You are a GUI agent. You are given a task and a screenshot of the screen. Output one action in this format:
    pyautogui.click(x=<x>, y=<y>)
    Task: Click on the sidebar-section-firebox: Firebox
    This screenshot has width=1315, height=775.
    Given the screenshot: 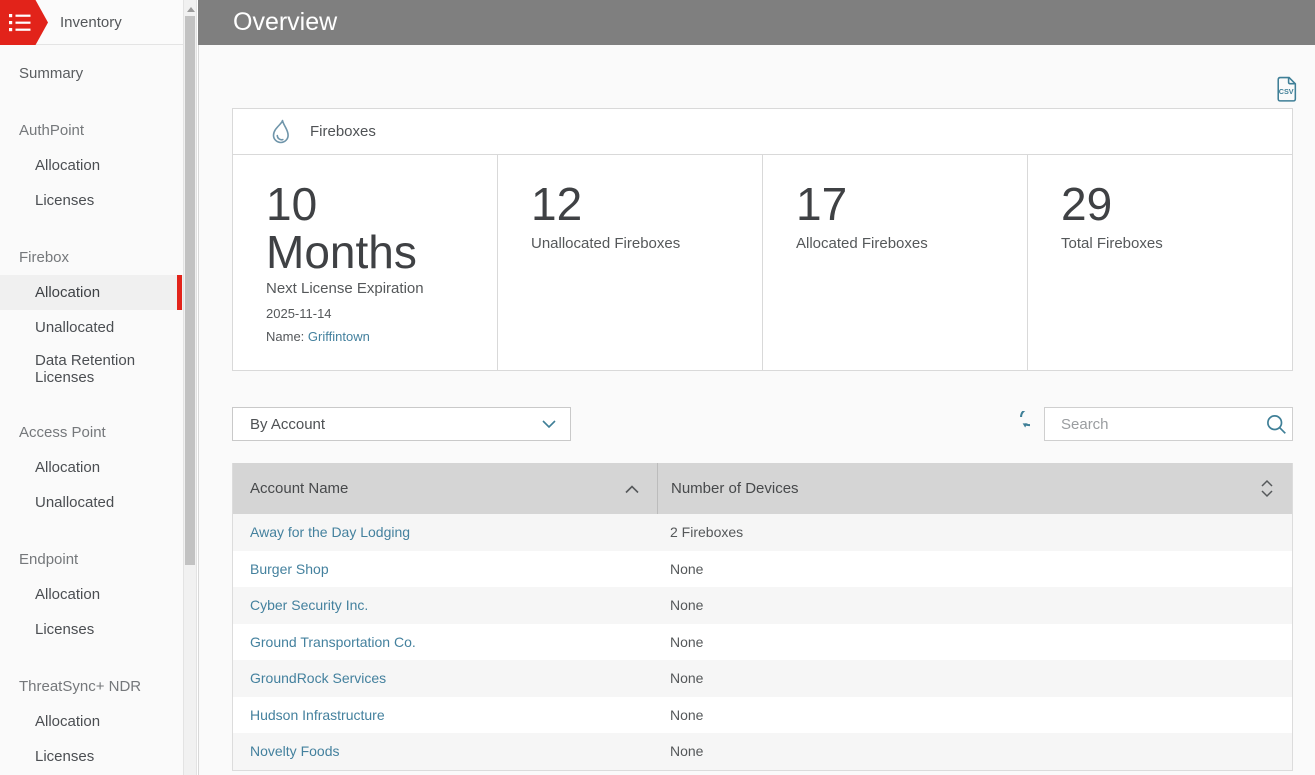 What is the action you would take?
    pyautogui.click(x=44, y=257)
    